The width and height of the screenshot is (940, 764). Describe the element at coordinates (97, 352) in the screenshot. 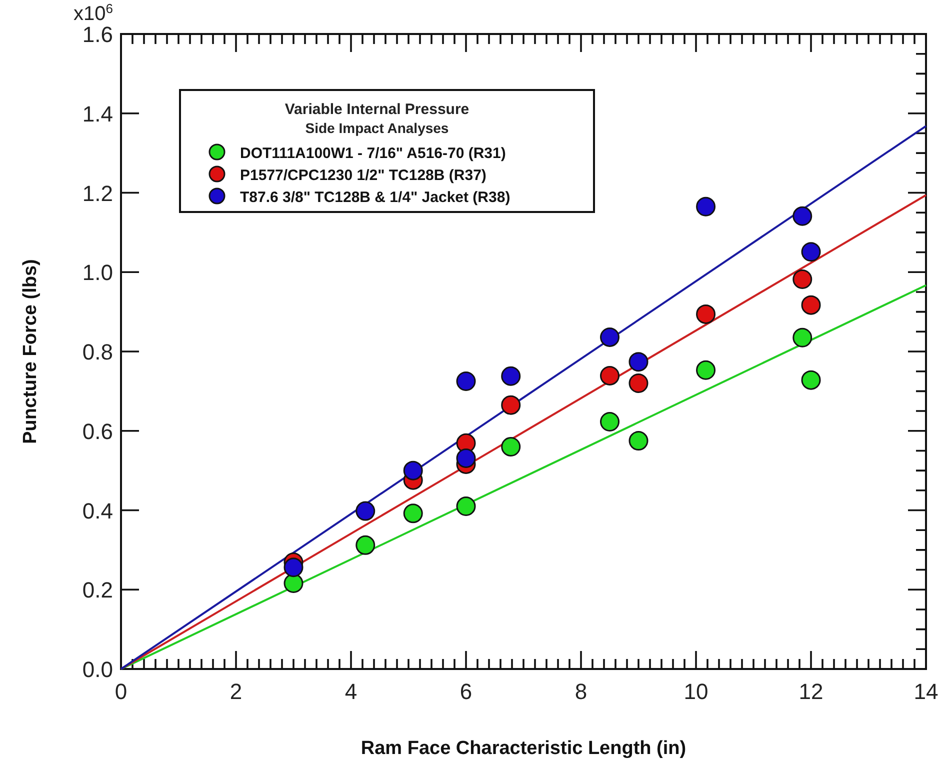

I see `y-tick-label: 0.8` at that location.